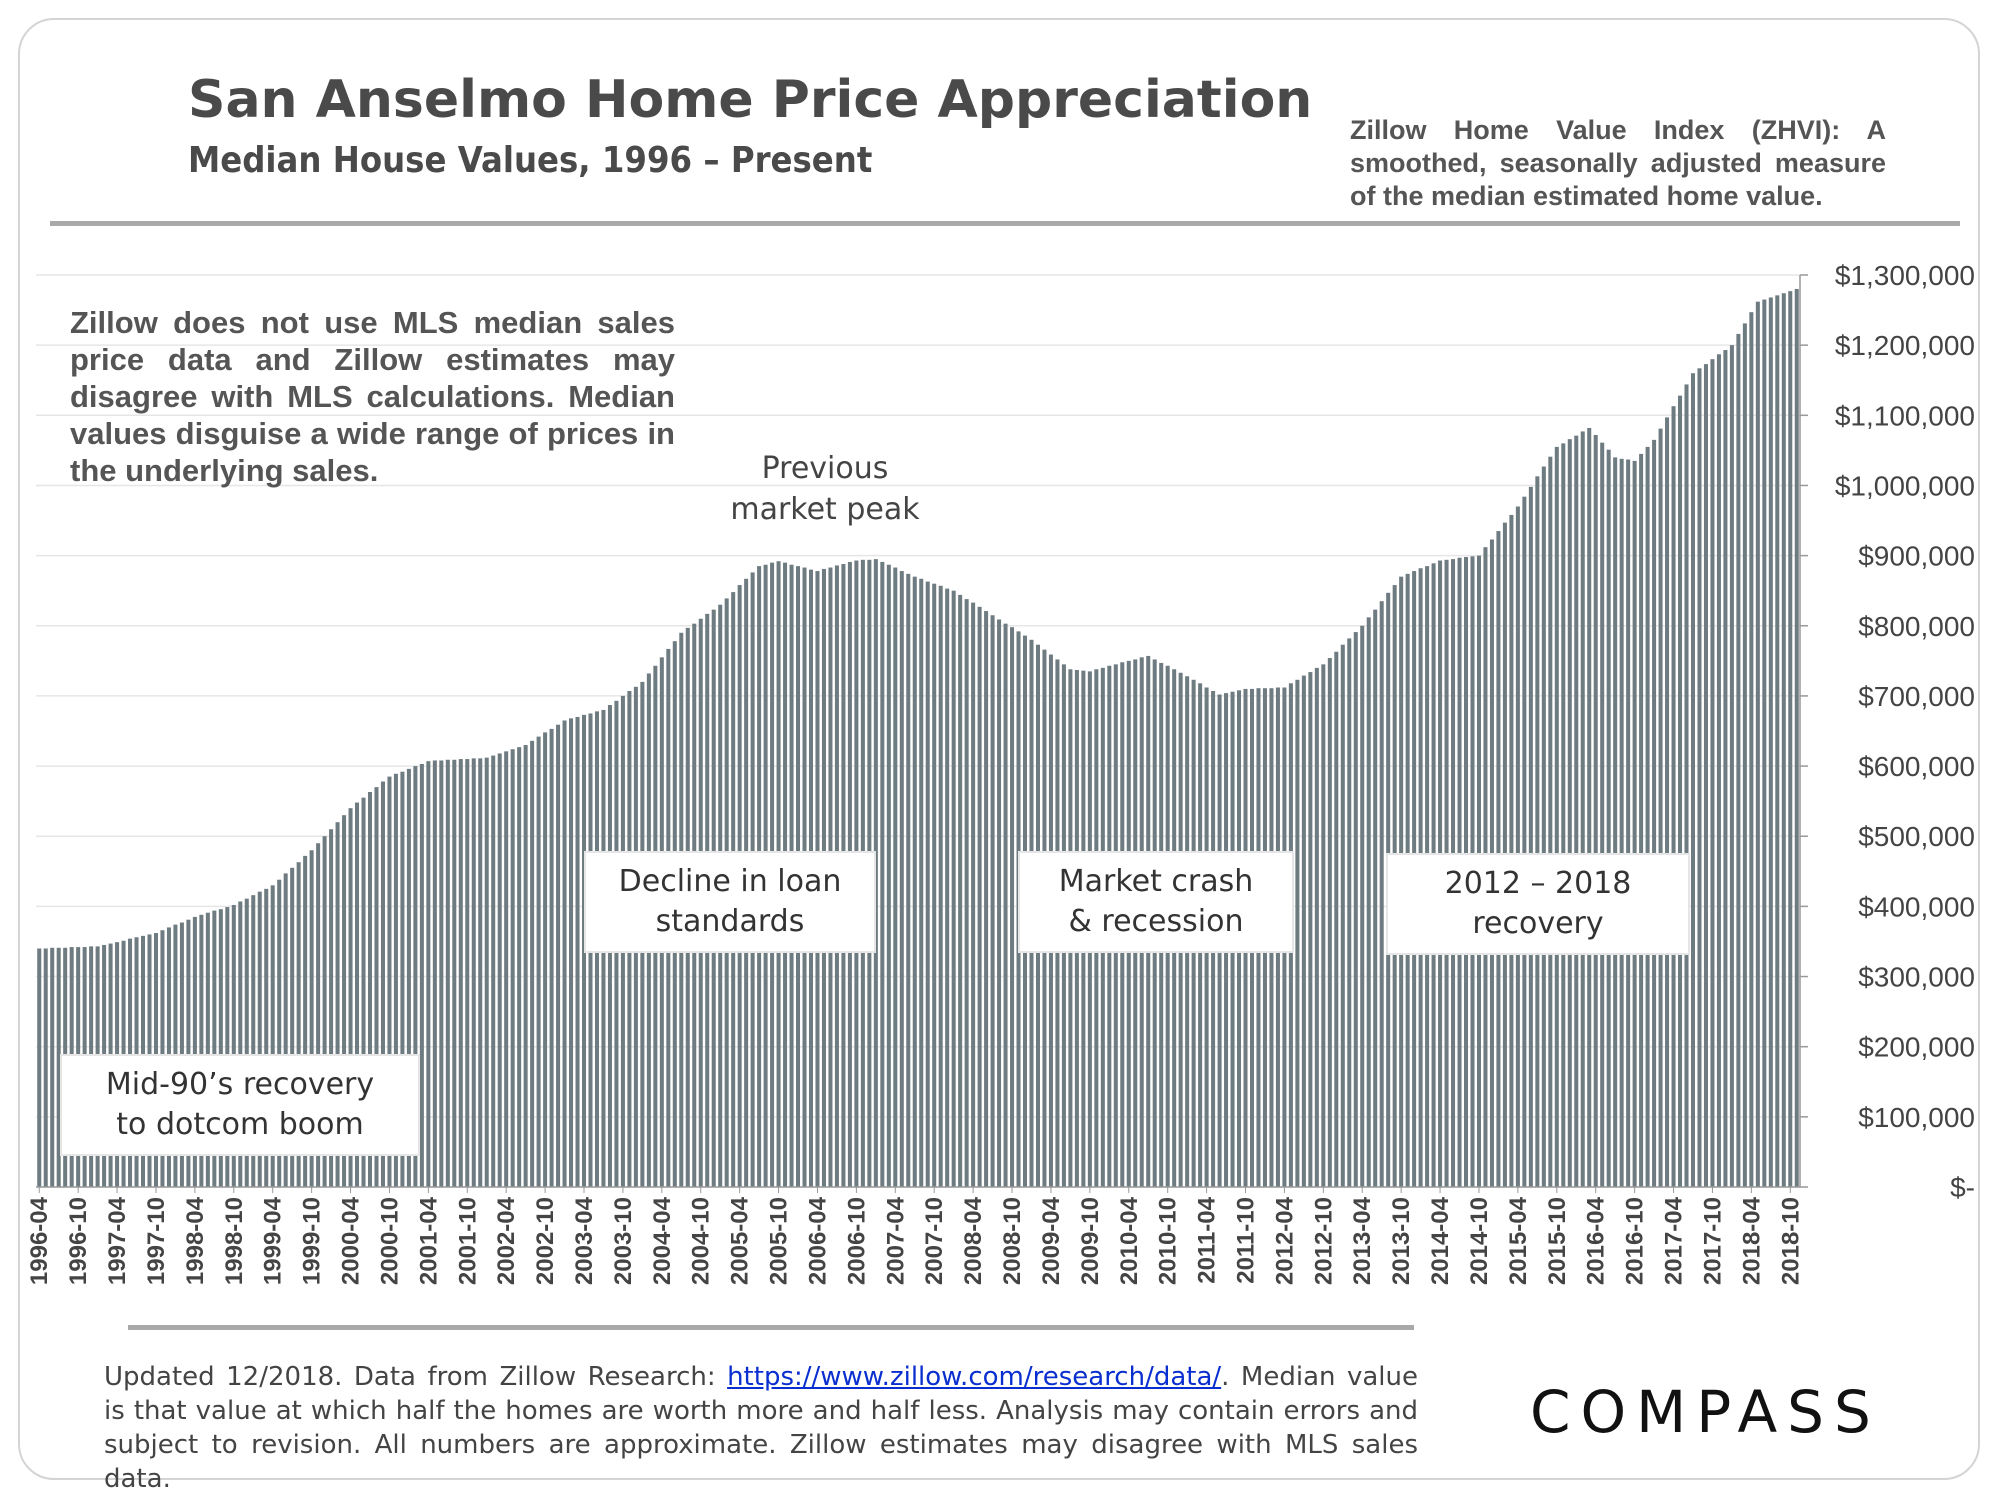  I want to click on x-tick-label: 2013-10, so click(1401, 1241).